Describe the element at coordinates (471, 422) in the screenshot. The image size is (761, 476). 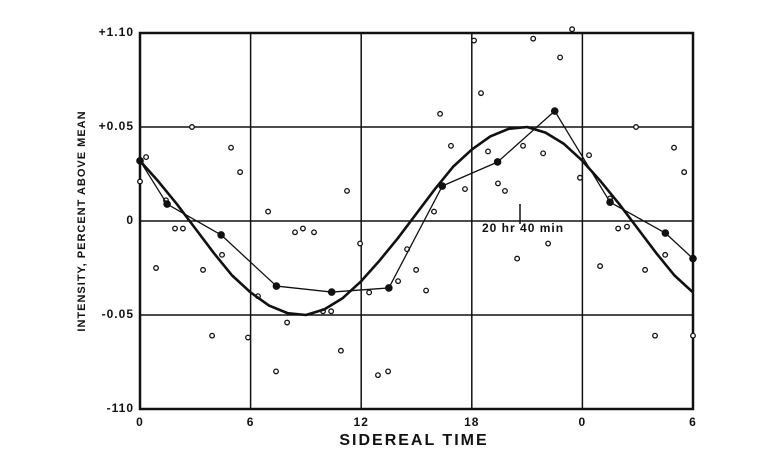
I see `x-tick-label: 18` at that location.